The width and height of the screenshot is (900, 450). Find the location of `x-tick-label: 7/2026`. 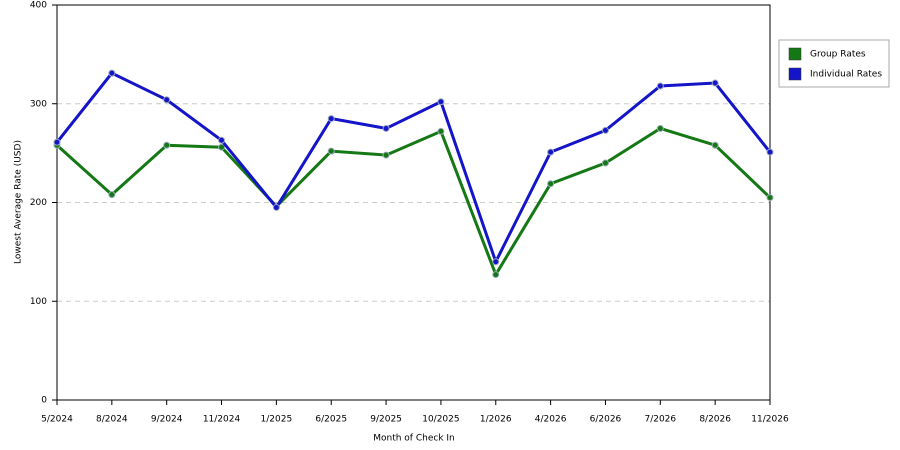

x-tick-label: 7/2026 is located at coordinates (660, 420).